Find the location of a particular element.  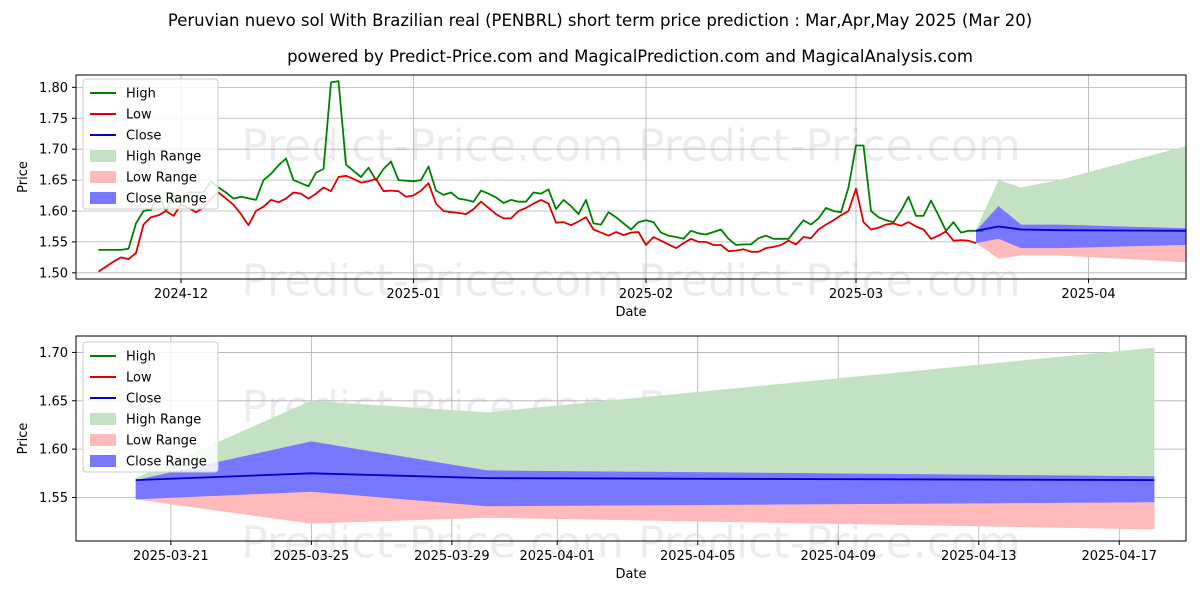

y-tick-label: 1.75 is located at coordinates (53, 119).